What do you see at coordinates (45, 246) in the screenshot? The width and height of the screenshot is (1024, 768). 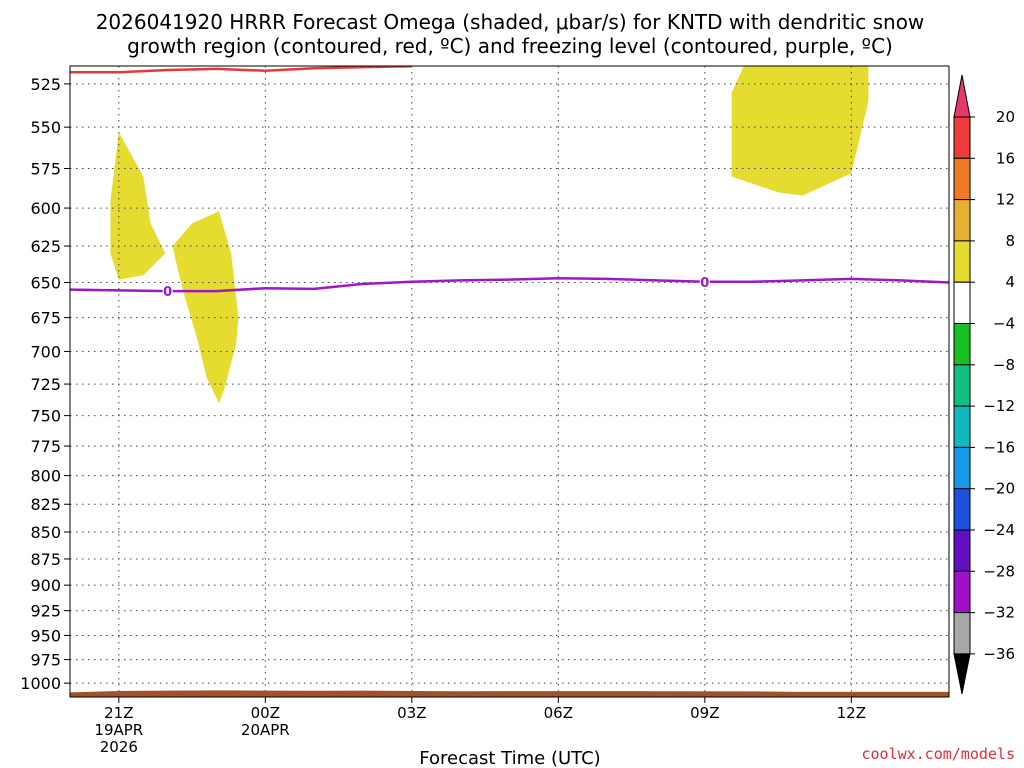 I see `y-tick-label: 625` at bounding box center [45, 246].